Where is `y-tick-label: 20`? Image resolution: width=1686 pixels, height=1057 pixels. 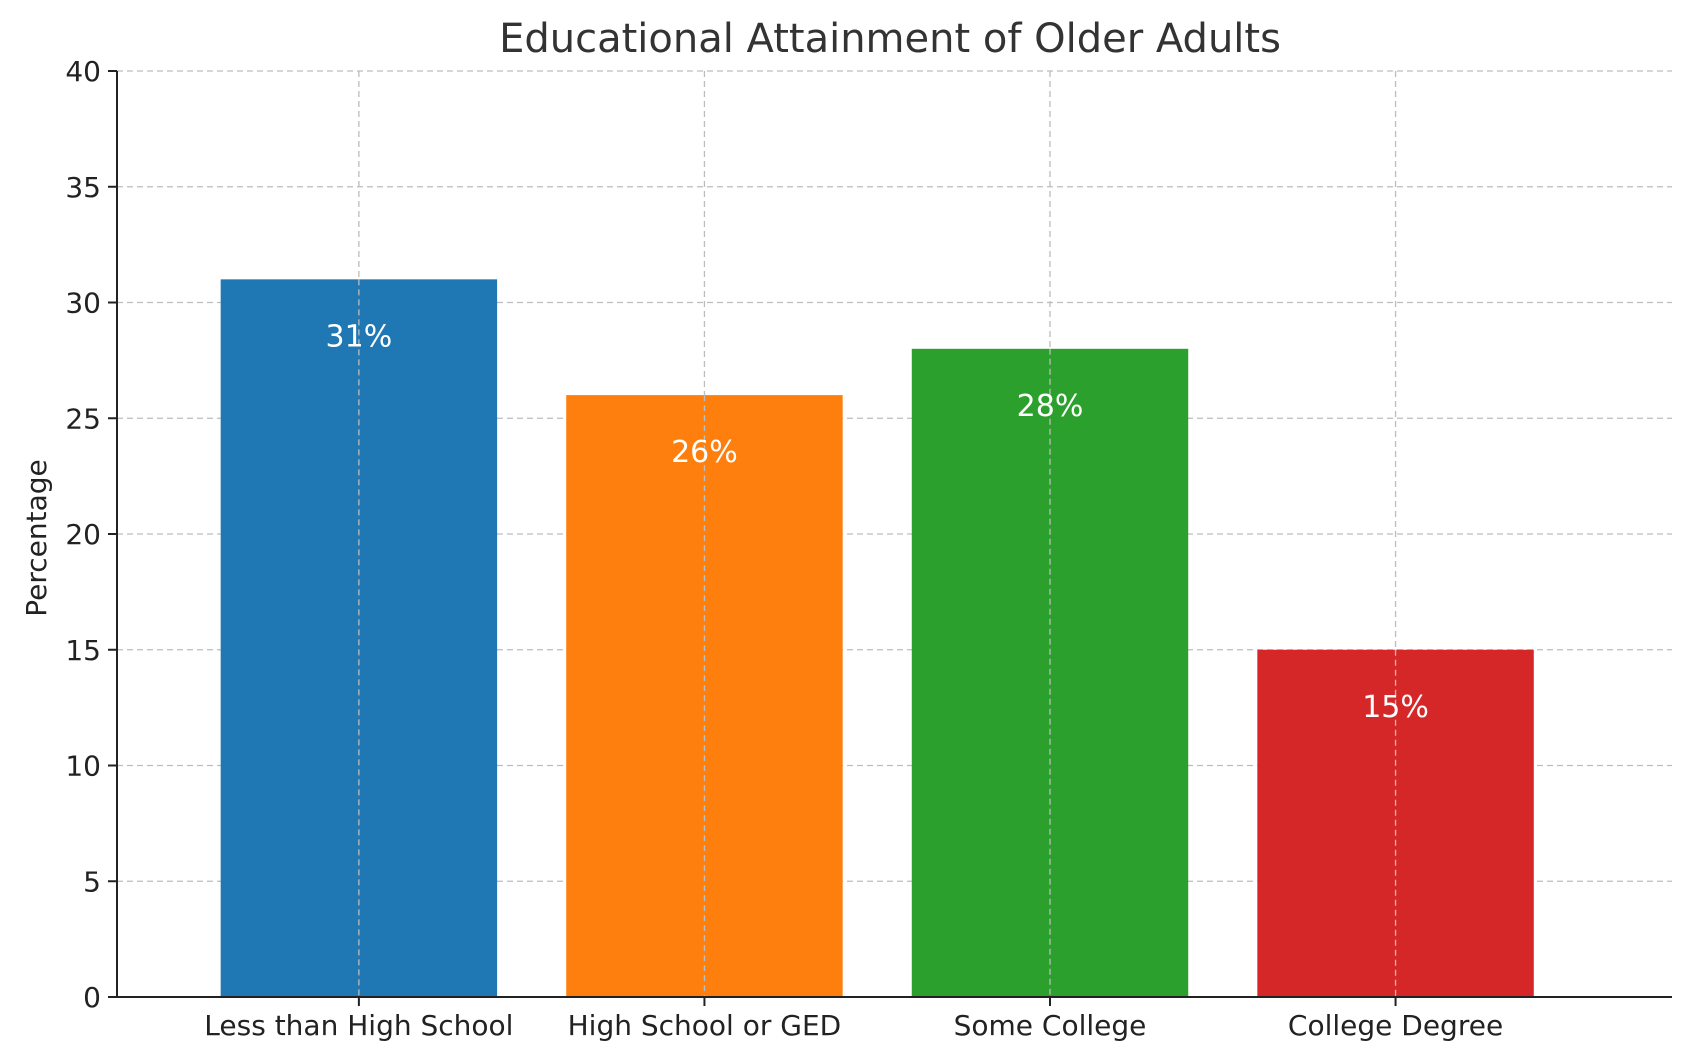
y-tick-label: 20 is located at coordinates (83, 534).